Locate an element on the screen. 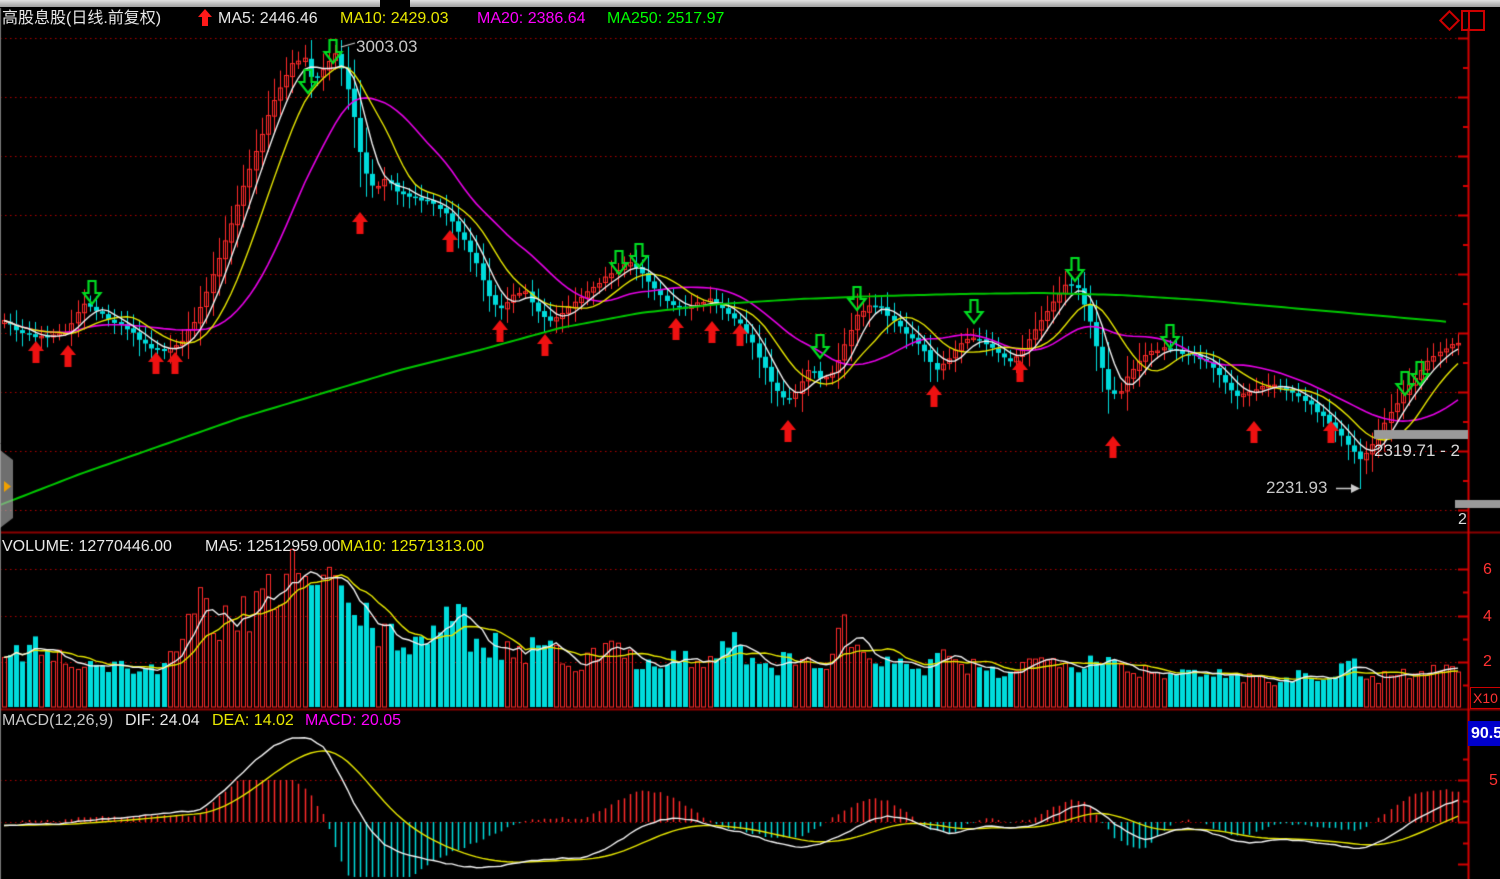 This screenshot has height=879, width=1500. volume-ma10-readout: MA10: 12571313.00 is located at coordinates (412, 546).